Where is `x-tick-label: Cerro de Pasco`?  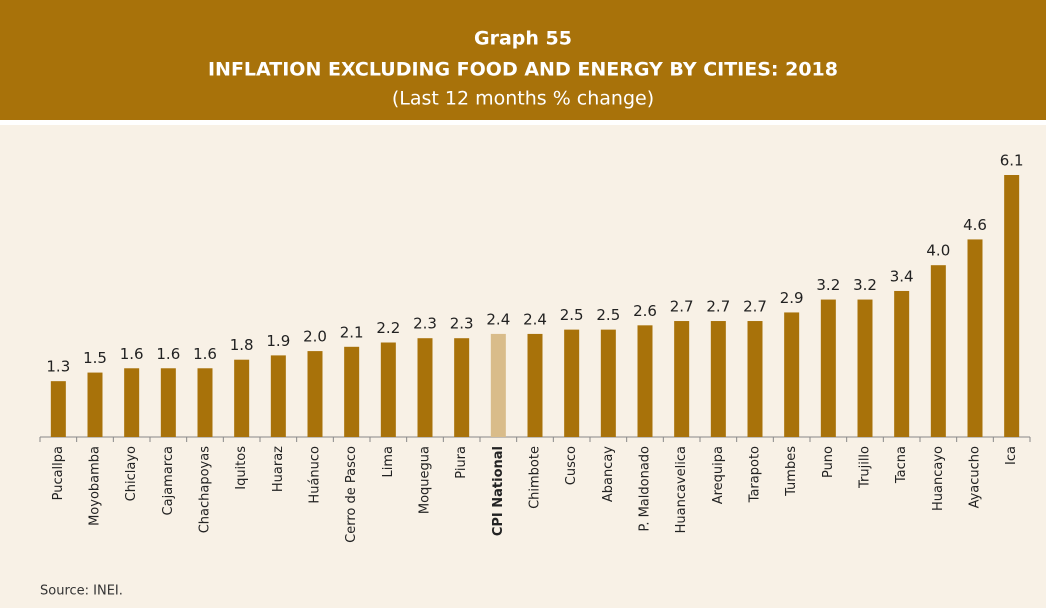
x-tick-label: Cerro de Pasco is located at coordinates (351, 494).